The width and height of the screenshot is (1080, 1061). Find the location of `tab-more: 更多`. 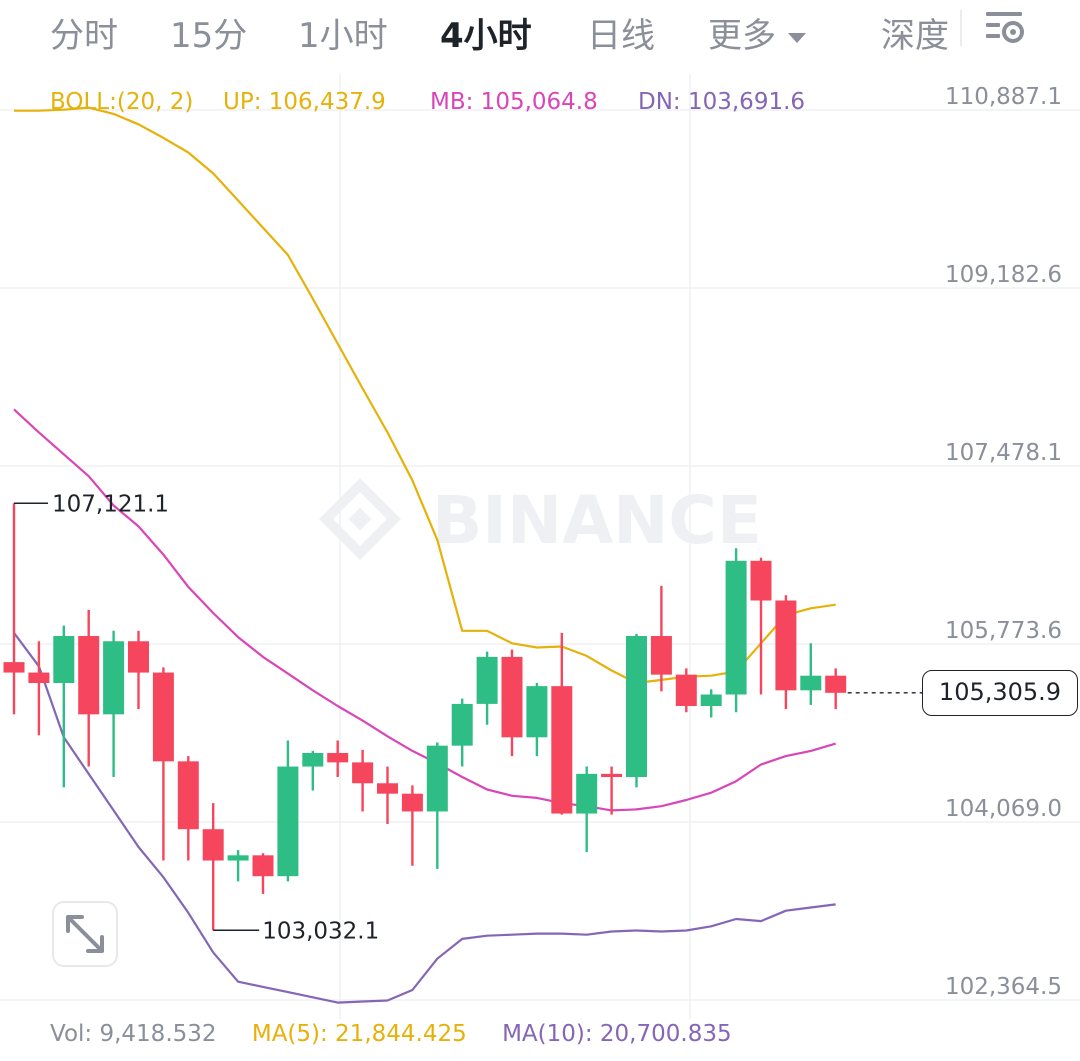

tab-more: 更多 is located at coordinates (757, 32).